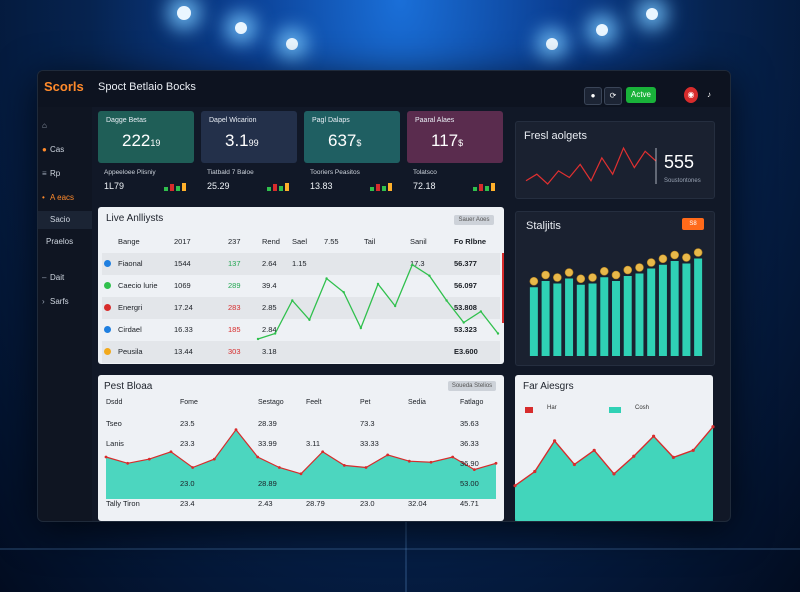 This screenshot has height=592, width=800. I want to click on sidebar-item-home: ⌂, so click(65, 126).